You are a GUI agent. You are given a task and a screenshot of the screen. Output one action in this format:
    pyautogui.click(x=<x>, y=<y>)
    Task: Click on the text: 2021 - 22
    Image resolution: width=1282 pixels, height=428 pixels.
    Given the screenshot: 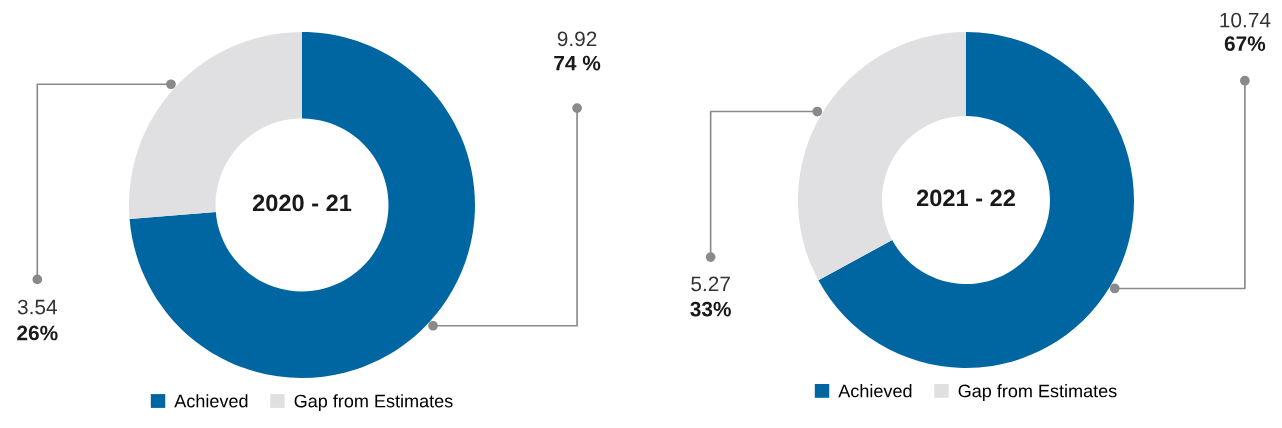 What is the action you would take?
    pyautogui.click(x=965, y=198)
    